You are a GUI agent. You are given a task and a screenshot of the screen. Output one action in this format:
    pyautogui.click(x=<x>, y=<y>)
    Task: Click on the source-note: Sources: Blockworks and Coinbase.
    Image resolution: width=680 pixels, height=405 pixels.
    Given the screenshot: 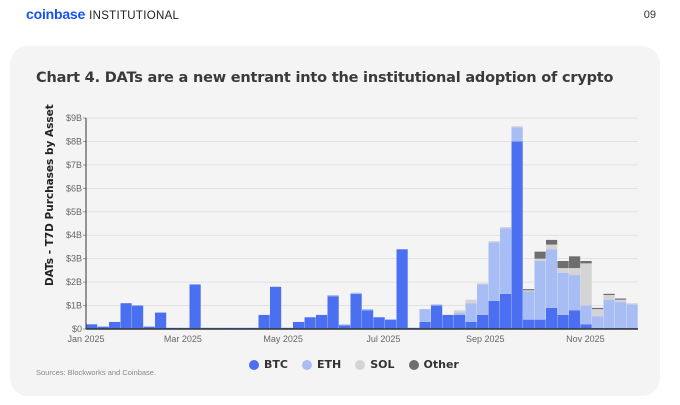 What is the action you would take?
    pyautogui.click(x=96, y=372)
    